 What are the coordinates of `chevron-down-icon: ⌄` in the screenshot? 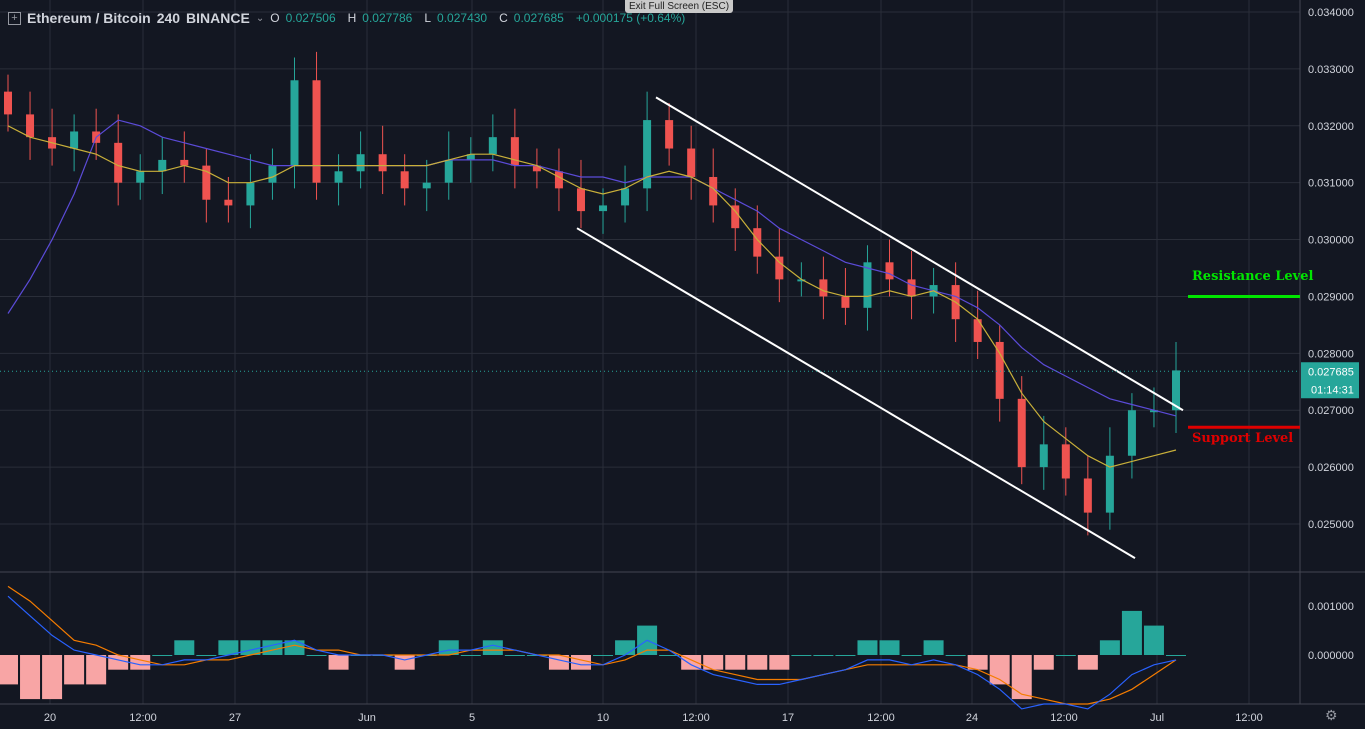 It's located at (260, 18).